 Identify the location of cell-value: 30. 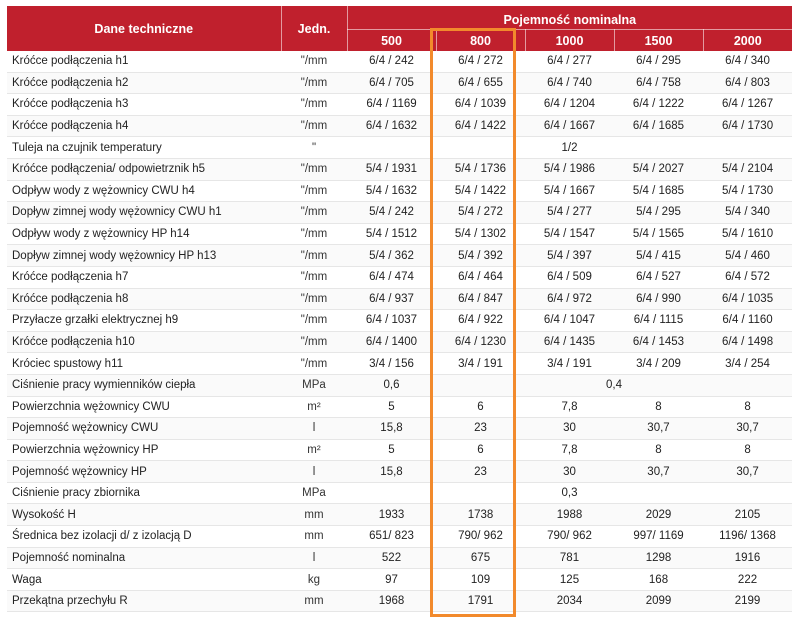
(569, 428).